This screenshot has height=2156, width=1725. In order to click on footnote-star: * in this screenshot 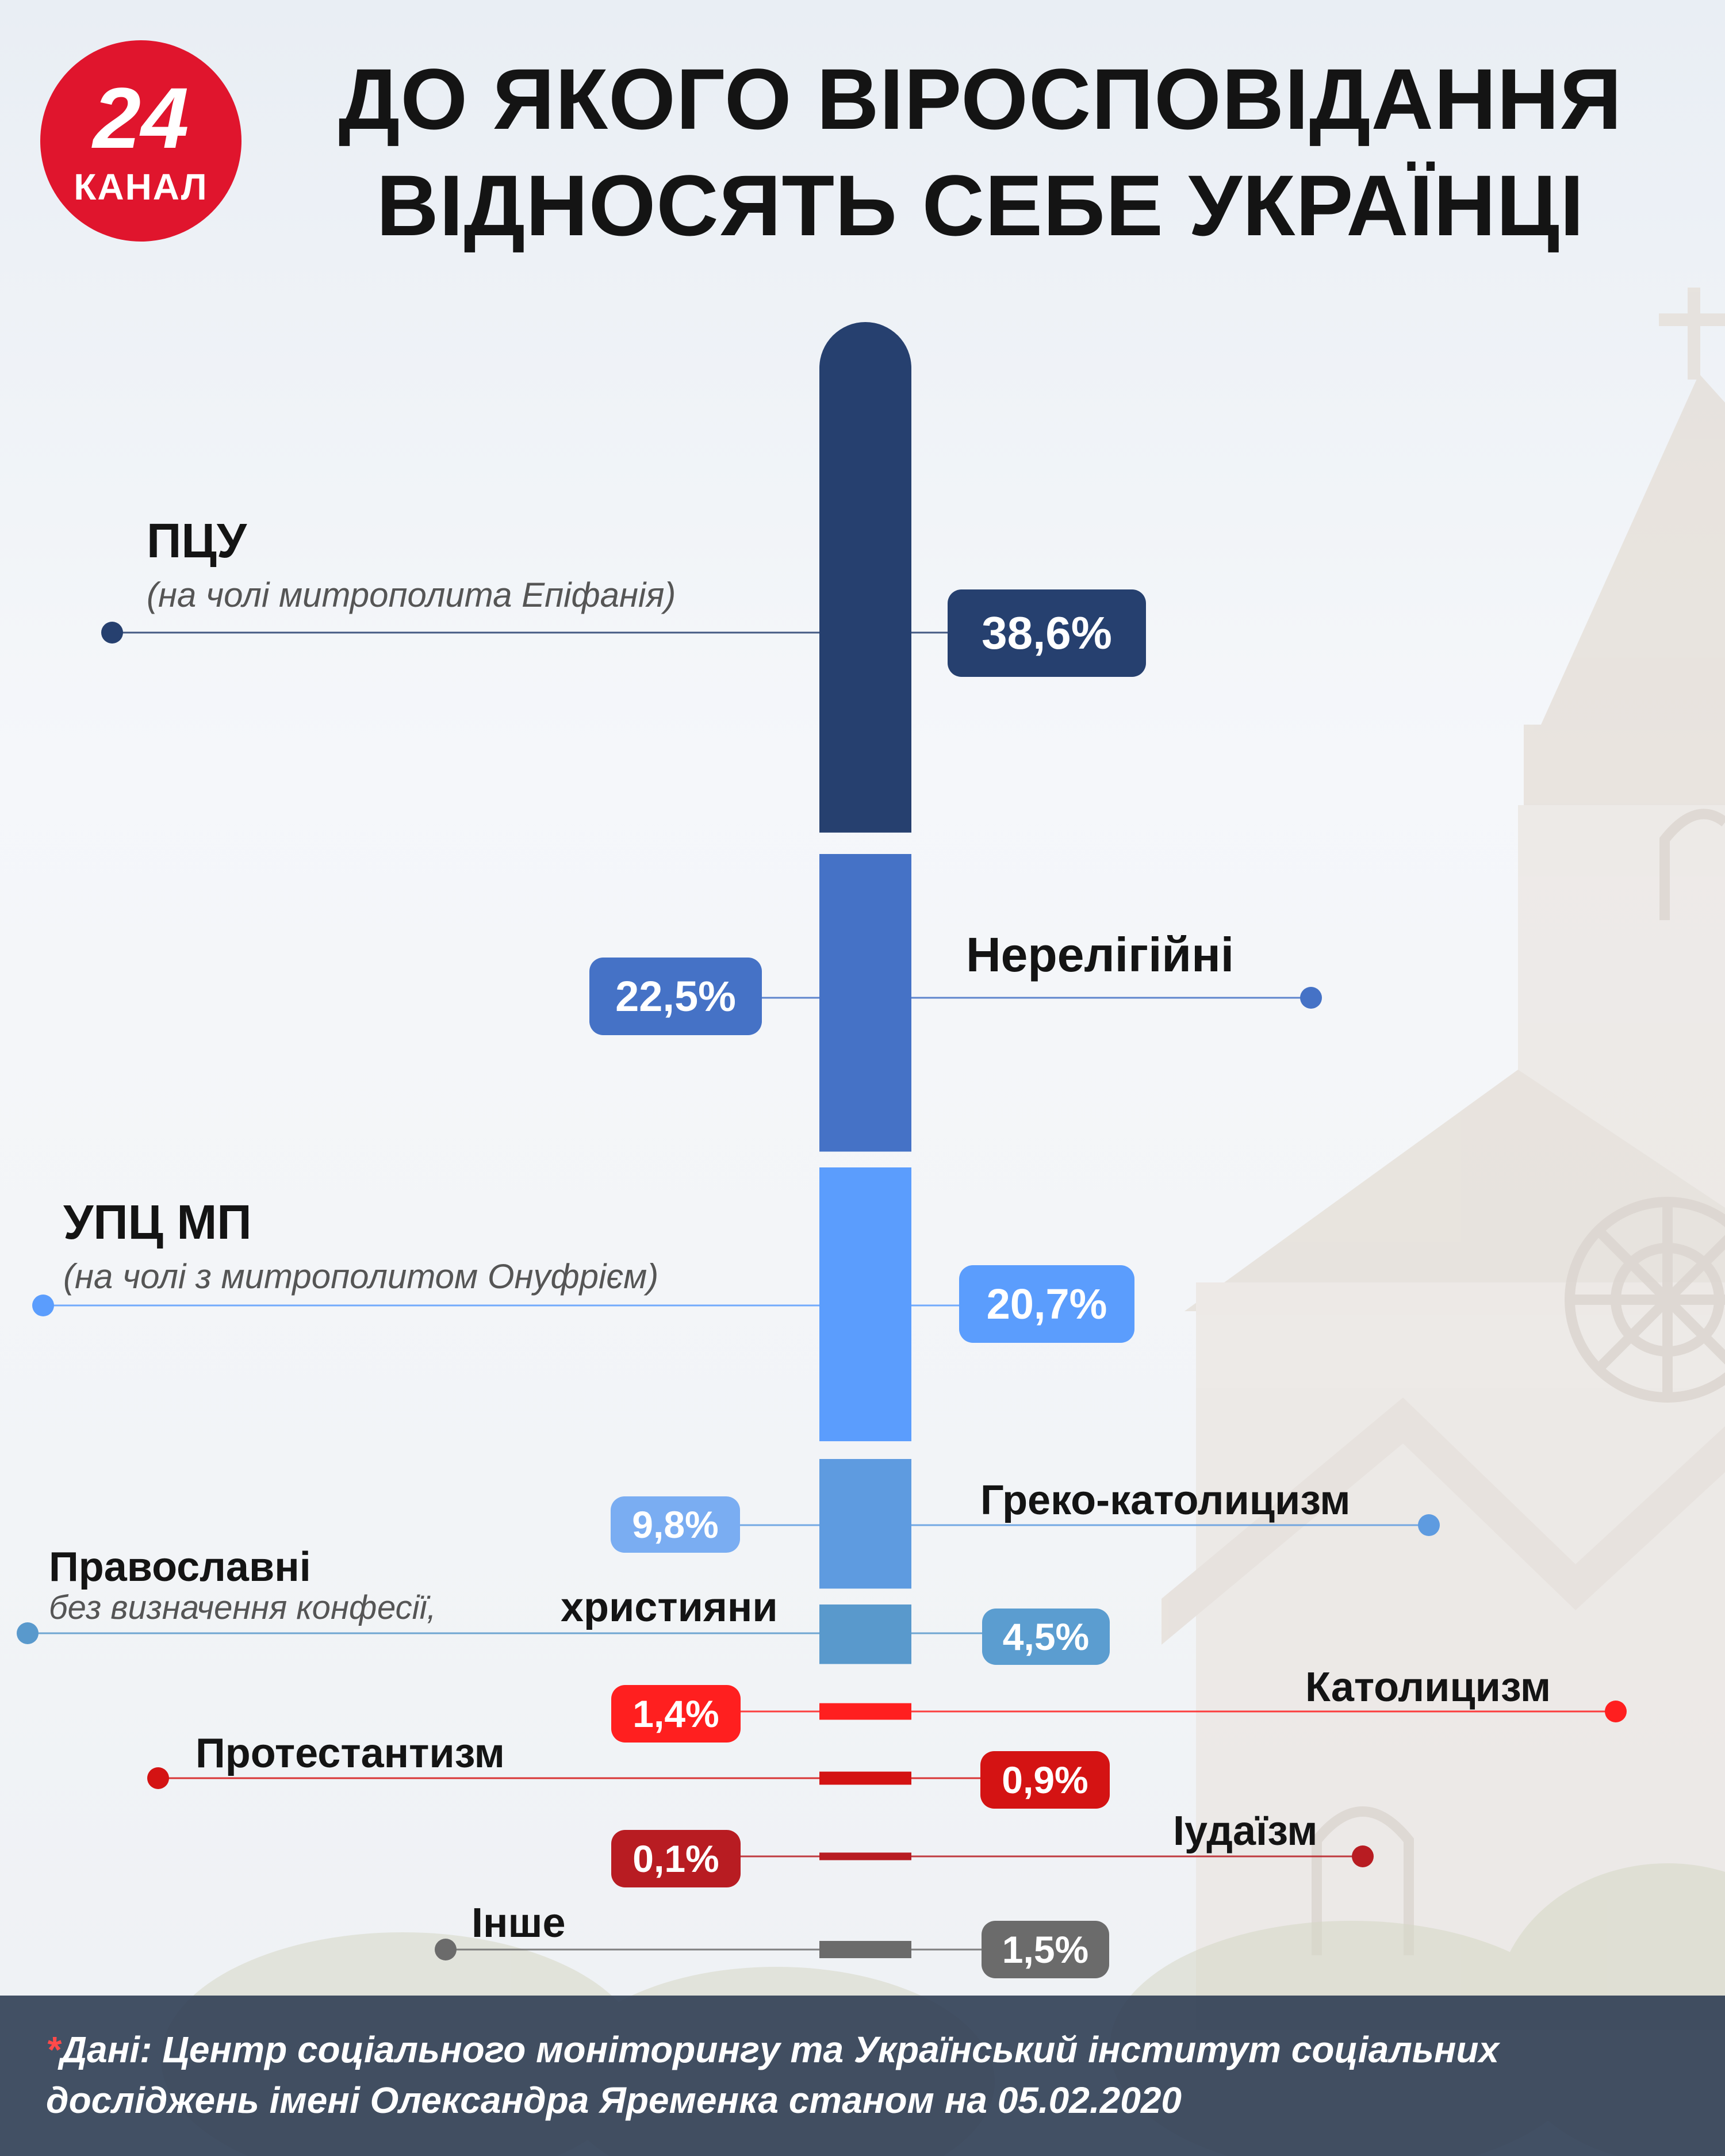, I will do `click(53, 2049)`.